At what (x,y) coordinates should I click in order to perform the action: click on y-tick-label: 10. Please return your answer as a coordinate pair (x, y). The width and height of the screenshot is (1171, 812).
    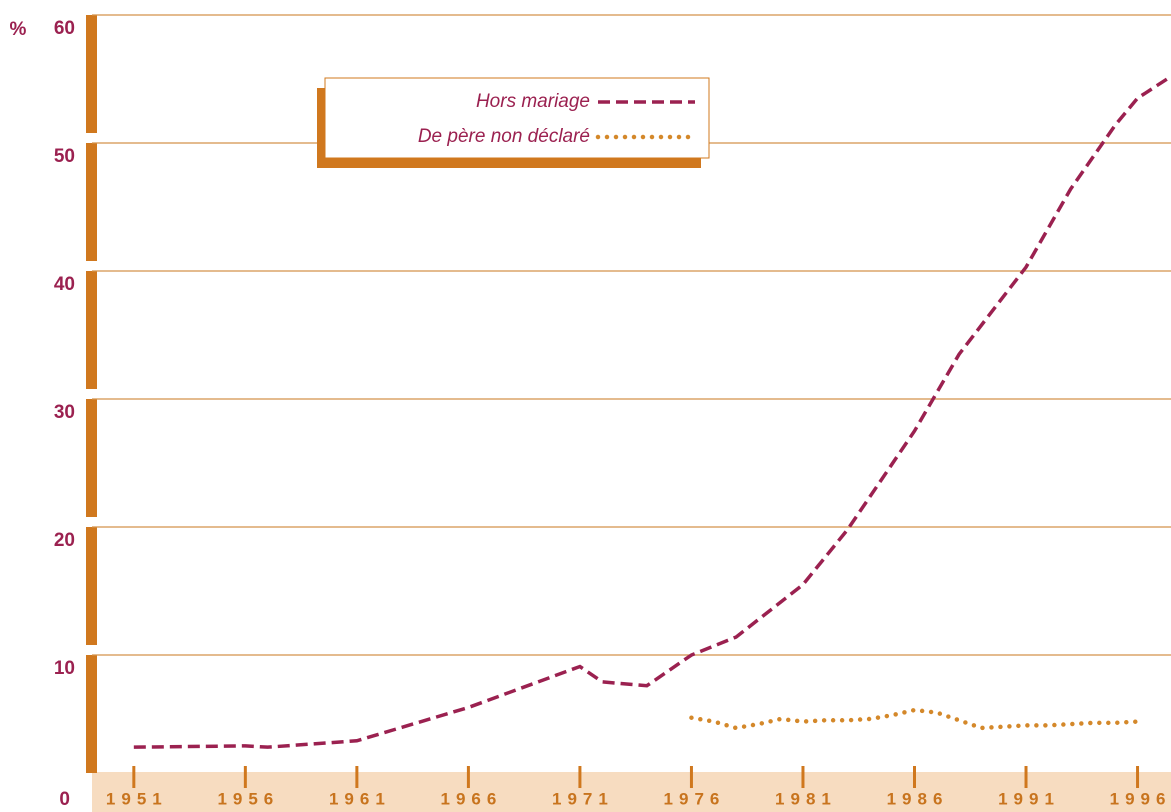
    Looking at the image, I should click on (64, 668).